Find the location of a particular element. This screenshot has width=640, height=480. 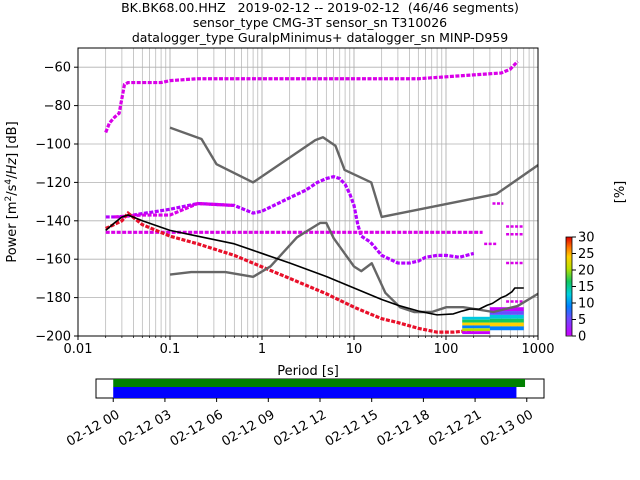

mean-psd-line is located at coordinates (314, 265).